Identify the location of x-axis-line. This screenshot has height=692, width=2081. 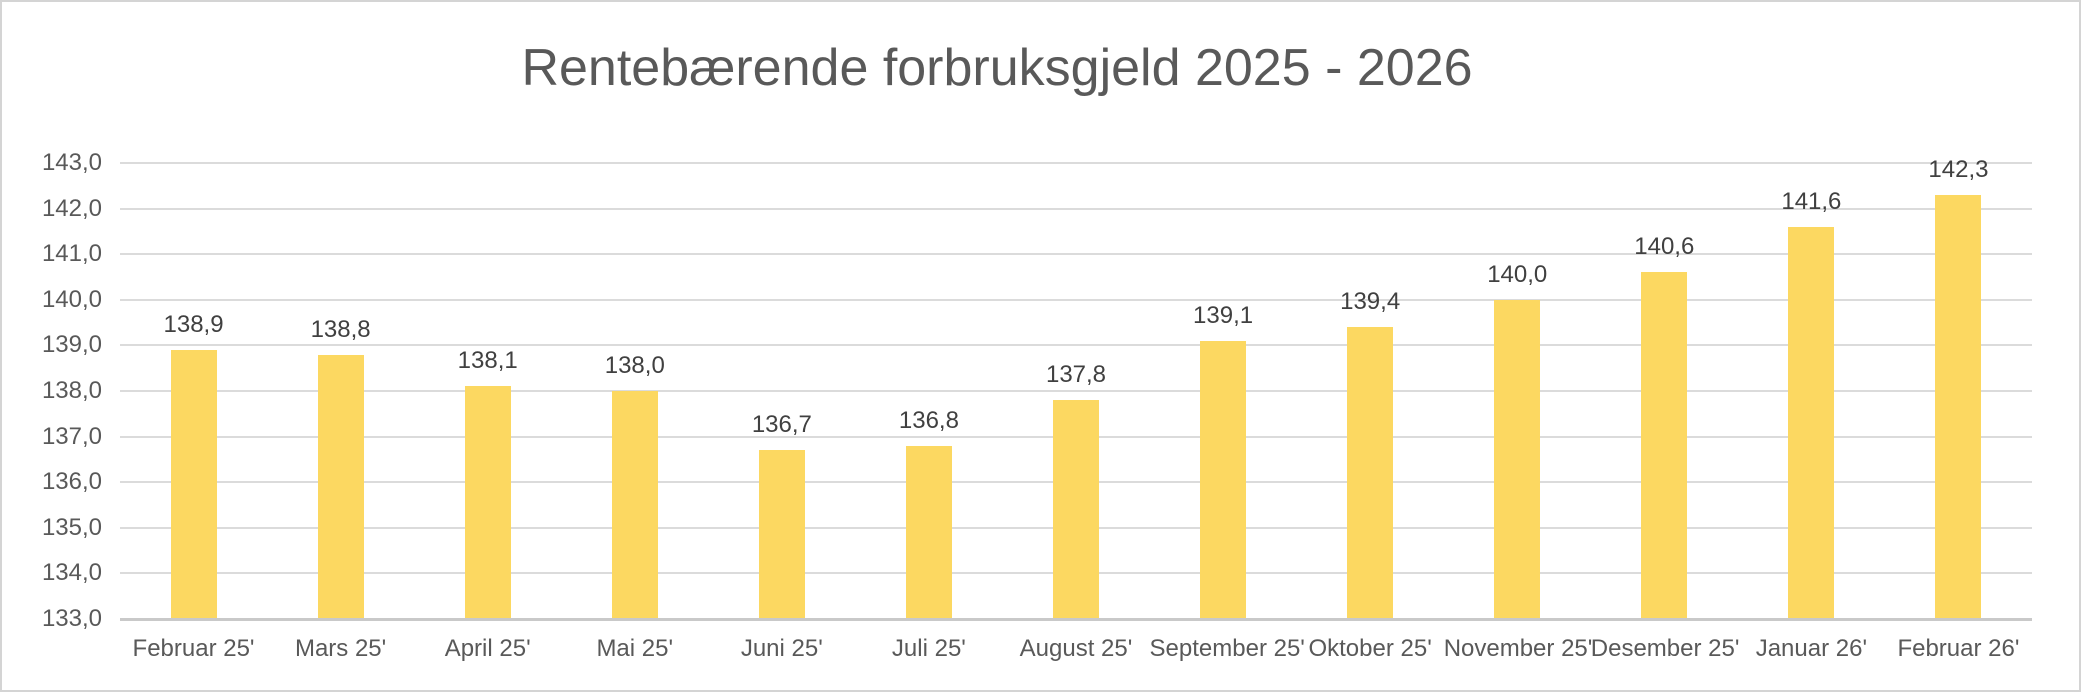
(1076, 619).